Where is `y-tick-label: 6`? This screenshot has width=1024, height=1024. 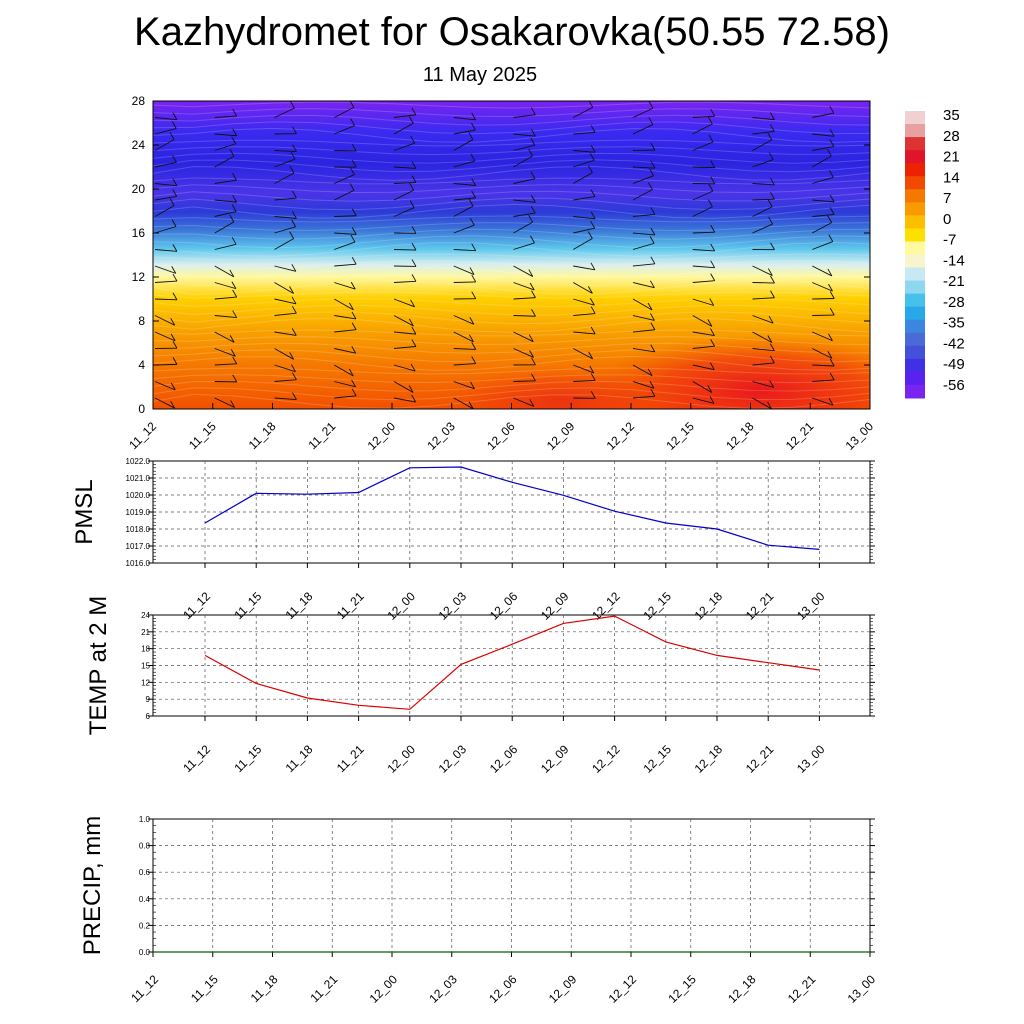
y-tick-label: 6 is located at coordinates (148, 716).